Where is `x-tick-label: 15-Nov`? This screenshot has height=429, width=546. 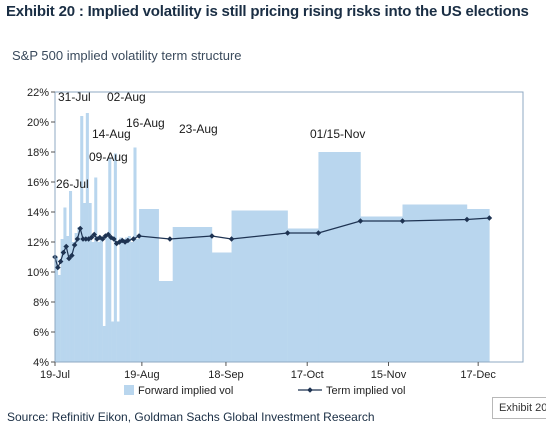
x-tick-label: 15-Nov is located at coordinates (389, 375).